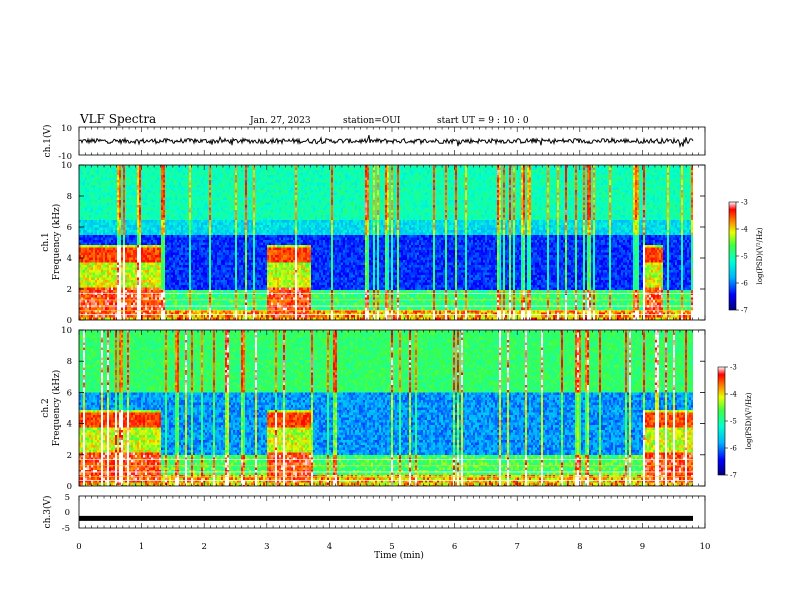 This screenshot has width=792, height=612. Describe the element at coordinates (67, 498) in the screenshot. I see `ch3-ytick-top: 5` at that location.